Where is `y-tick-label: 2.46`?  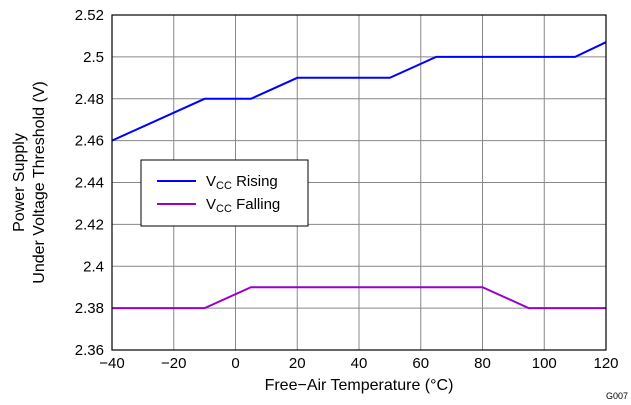
y-tick-label: 2.46 is located at coordinates (89, 141).